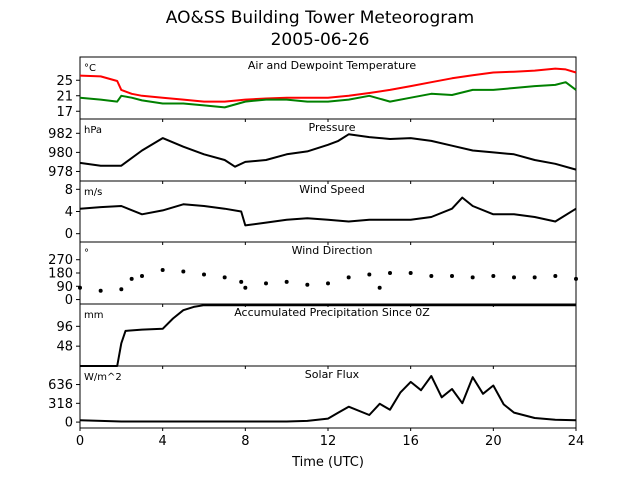 The width and height of the screenshot is (640, 480). What do you see at coordinates (332, 312) in the screenshot?
I see `panel-title-4: Accumulated Precipitation Since 0Z` at bounding box center [332, 312].